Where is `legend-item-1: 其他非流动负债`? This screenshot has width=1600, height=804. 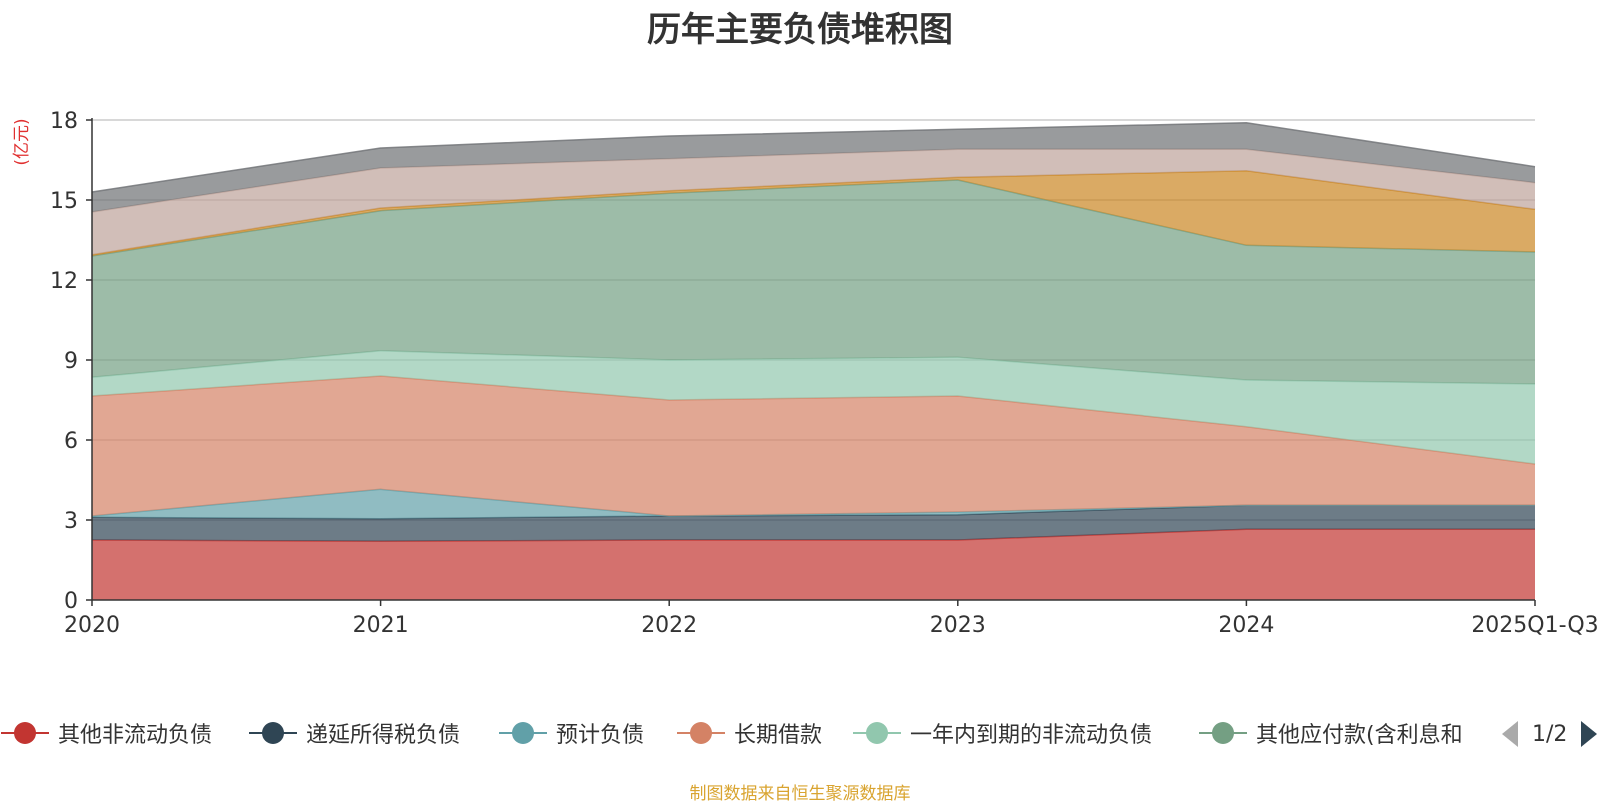
legend-item-1: 其他非流动负债 is located at coordinates (106, 733).